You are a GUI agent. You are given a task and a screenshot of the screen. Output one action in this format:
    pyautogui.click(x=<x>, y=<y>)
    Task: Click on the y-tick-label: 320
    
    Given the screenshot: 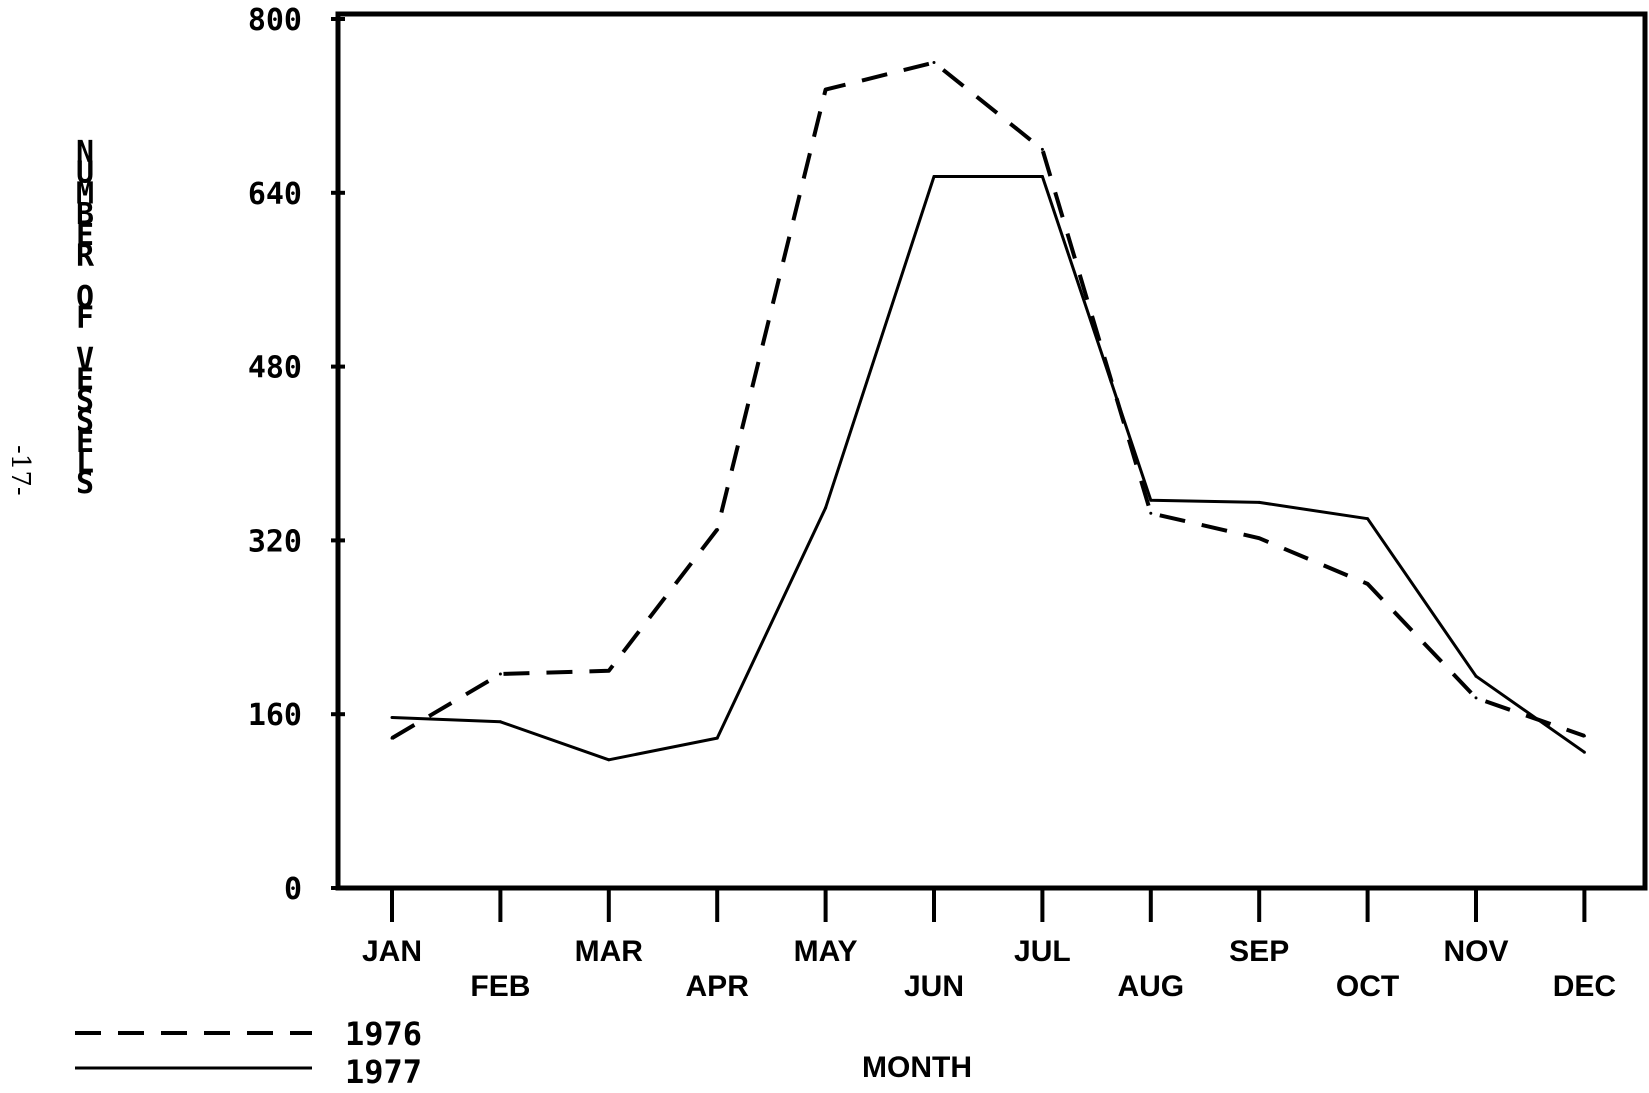 What is the action you would take?
    pyautogui.click(x=275, y=541)
    